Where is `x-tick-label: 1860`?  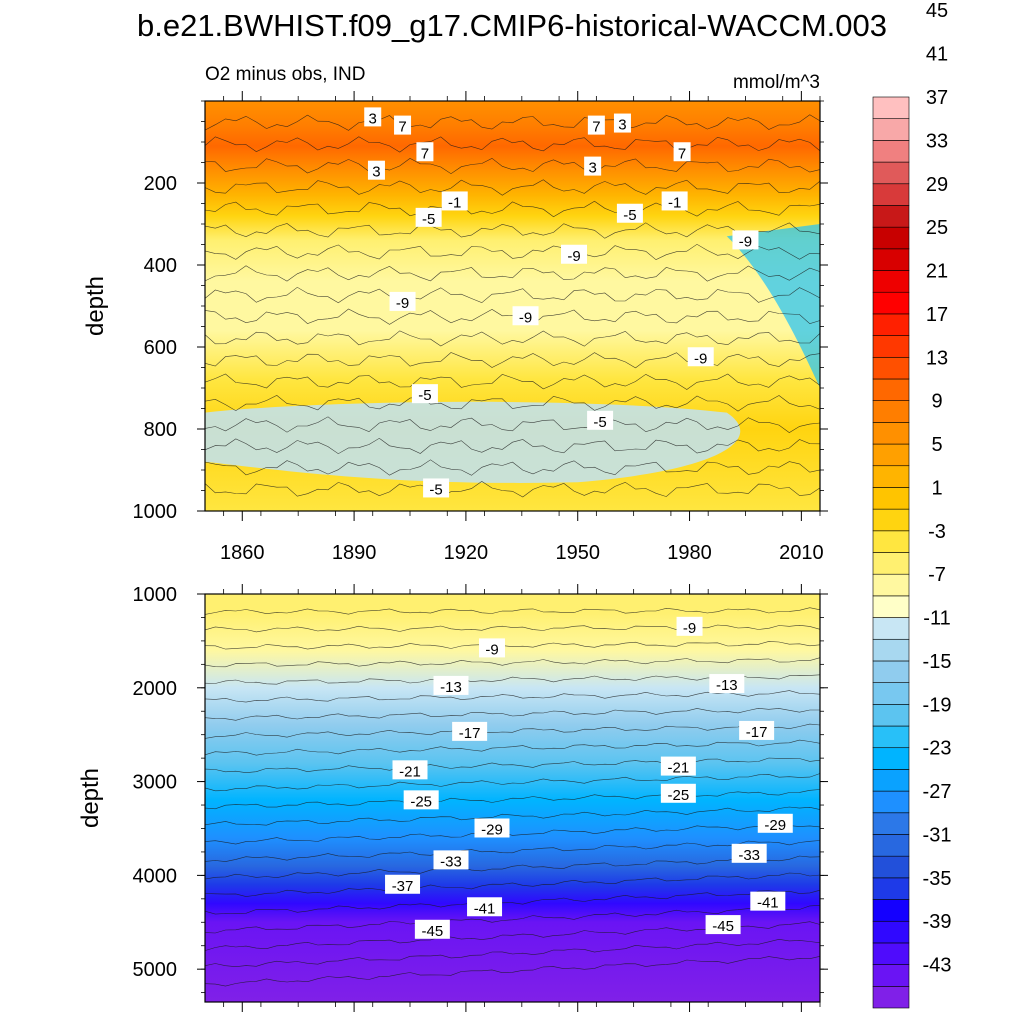
x-tick-label: 1860 is located at coordinates (242, 553).